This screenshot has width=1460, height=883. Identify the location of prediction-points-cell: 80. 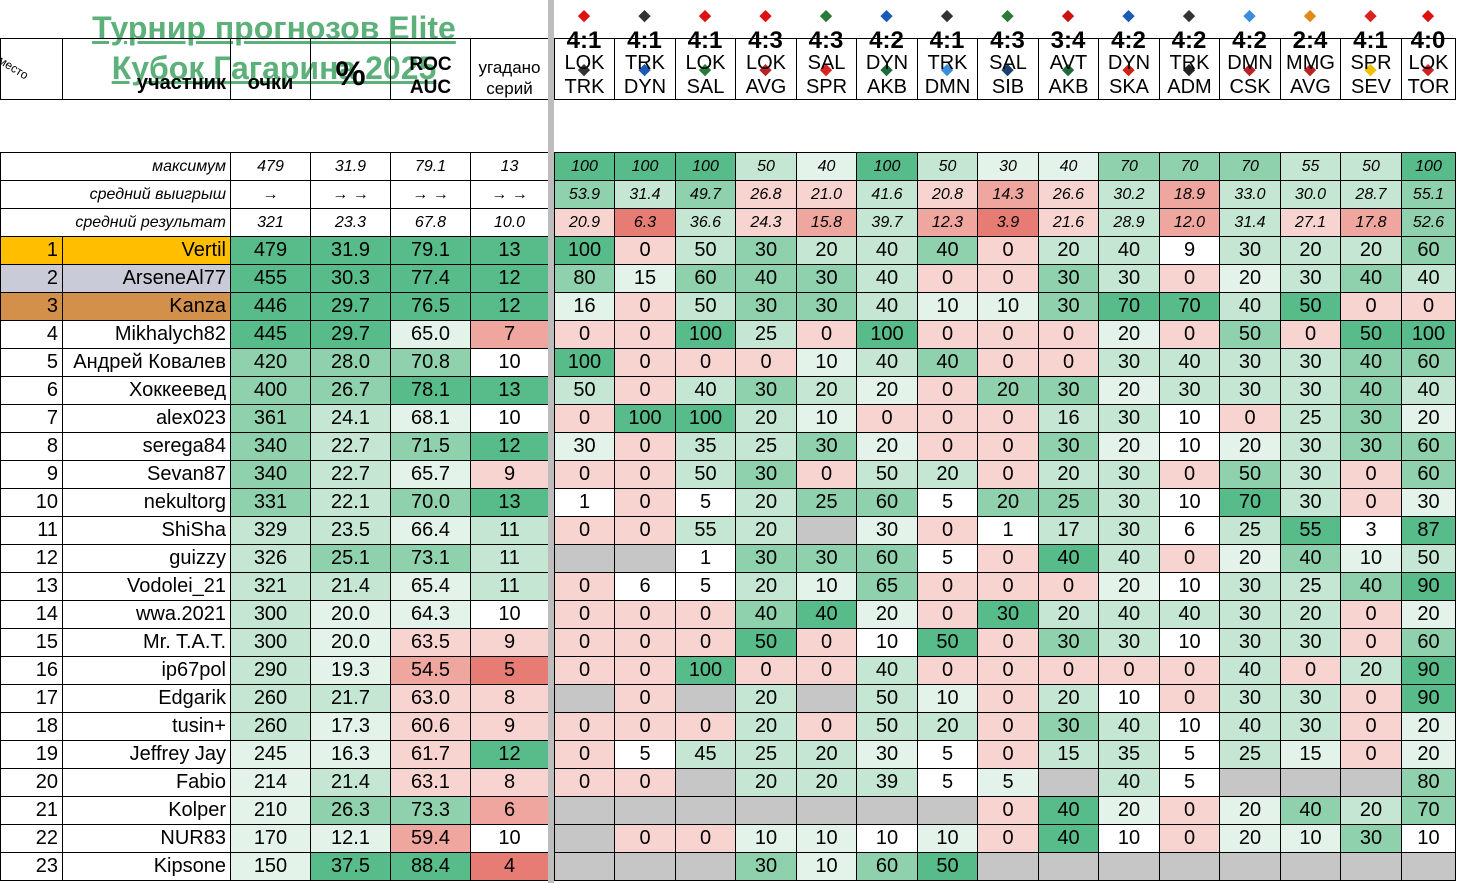
(584, 278).